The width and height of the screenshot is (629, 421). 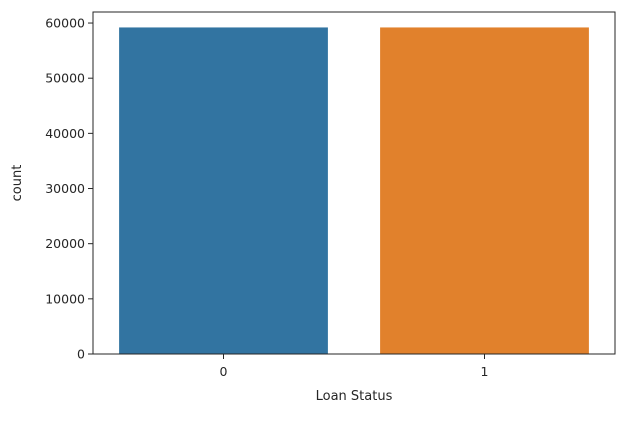 I want to click on x-tick-label: 1, so click(x=485, y=371).